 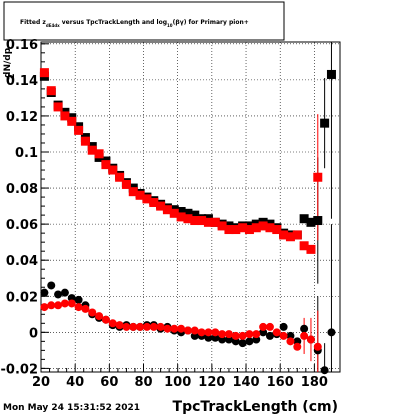 I want to click on y-tick-label: 0.06, so click(x=22, y=225).